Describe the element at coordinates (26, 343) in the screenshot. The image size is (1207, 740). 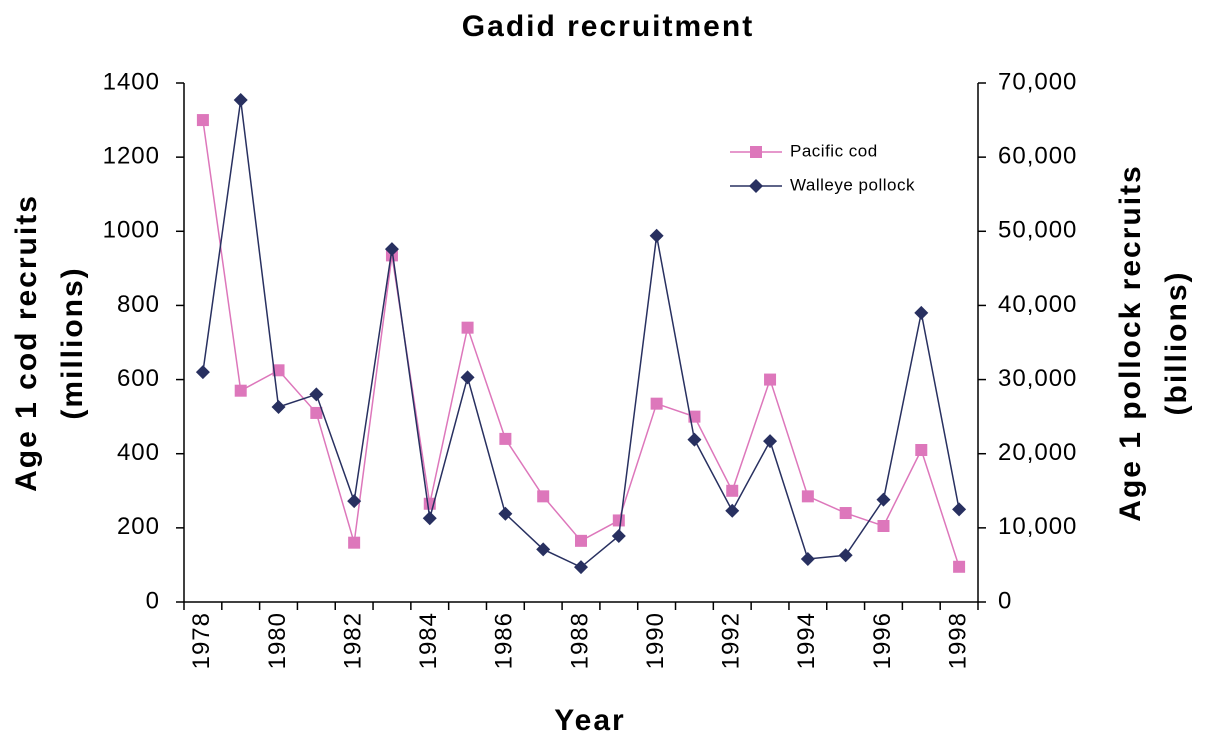
I see `y-axis-label: Age 1 cod recruits` at that location.